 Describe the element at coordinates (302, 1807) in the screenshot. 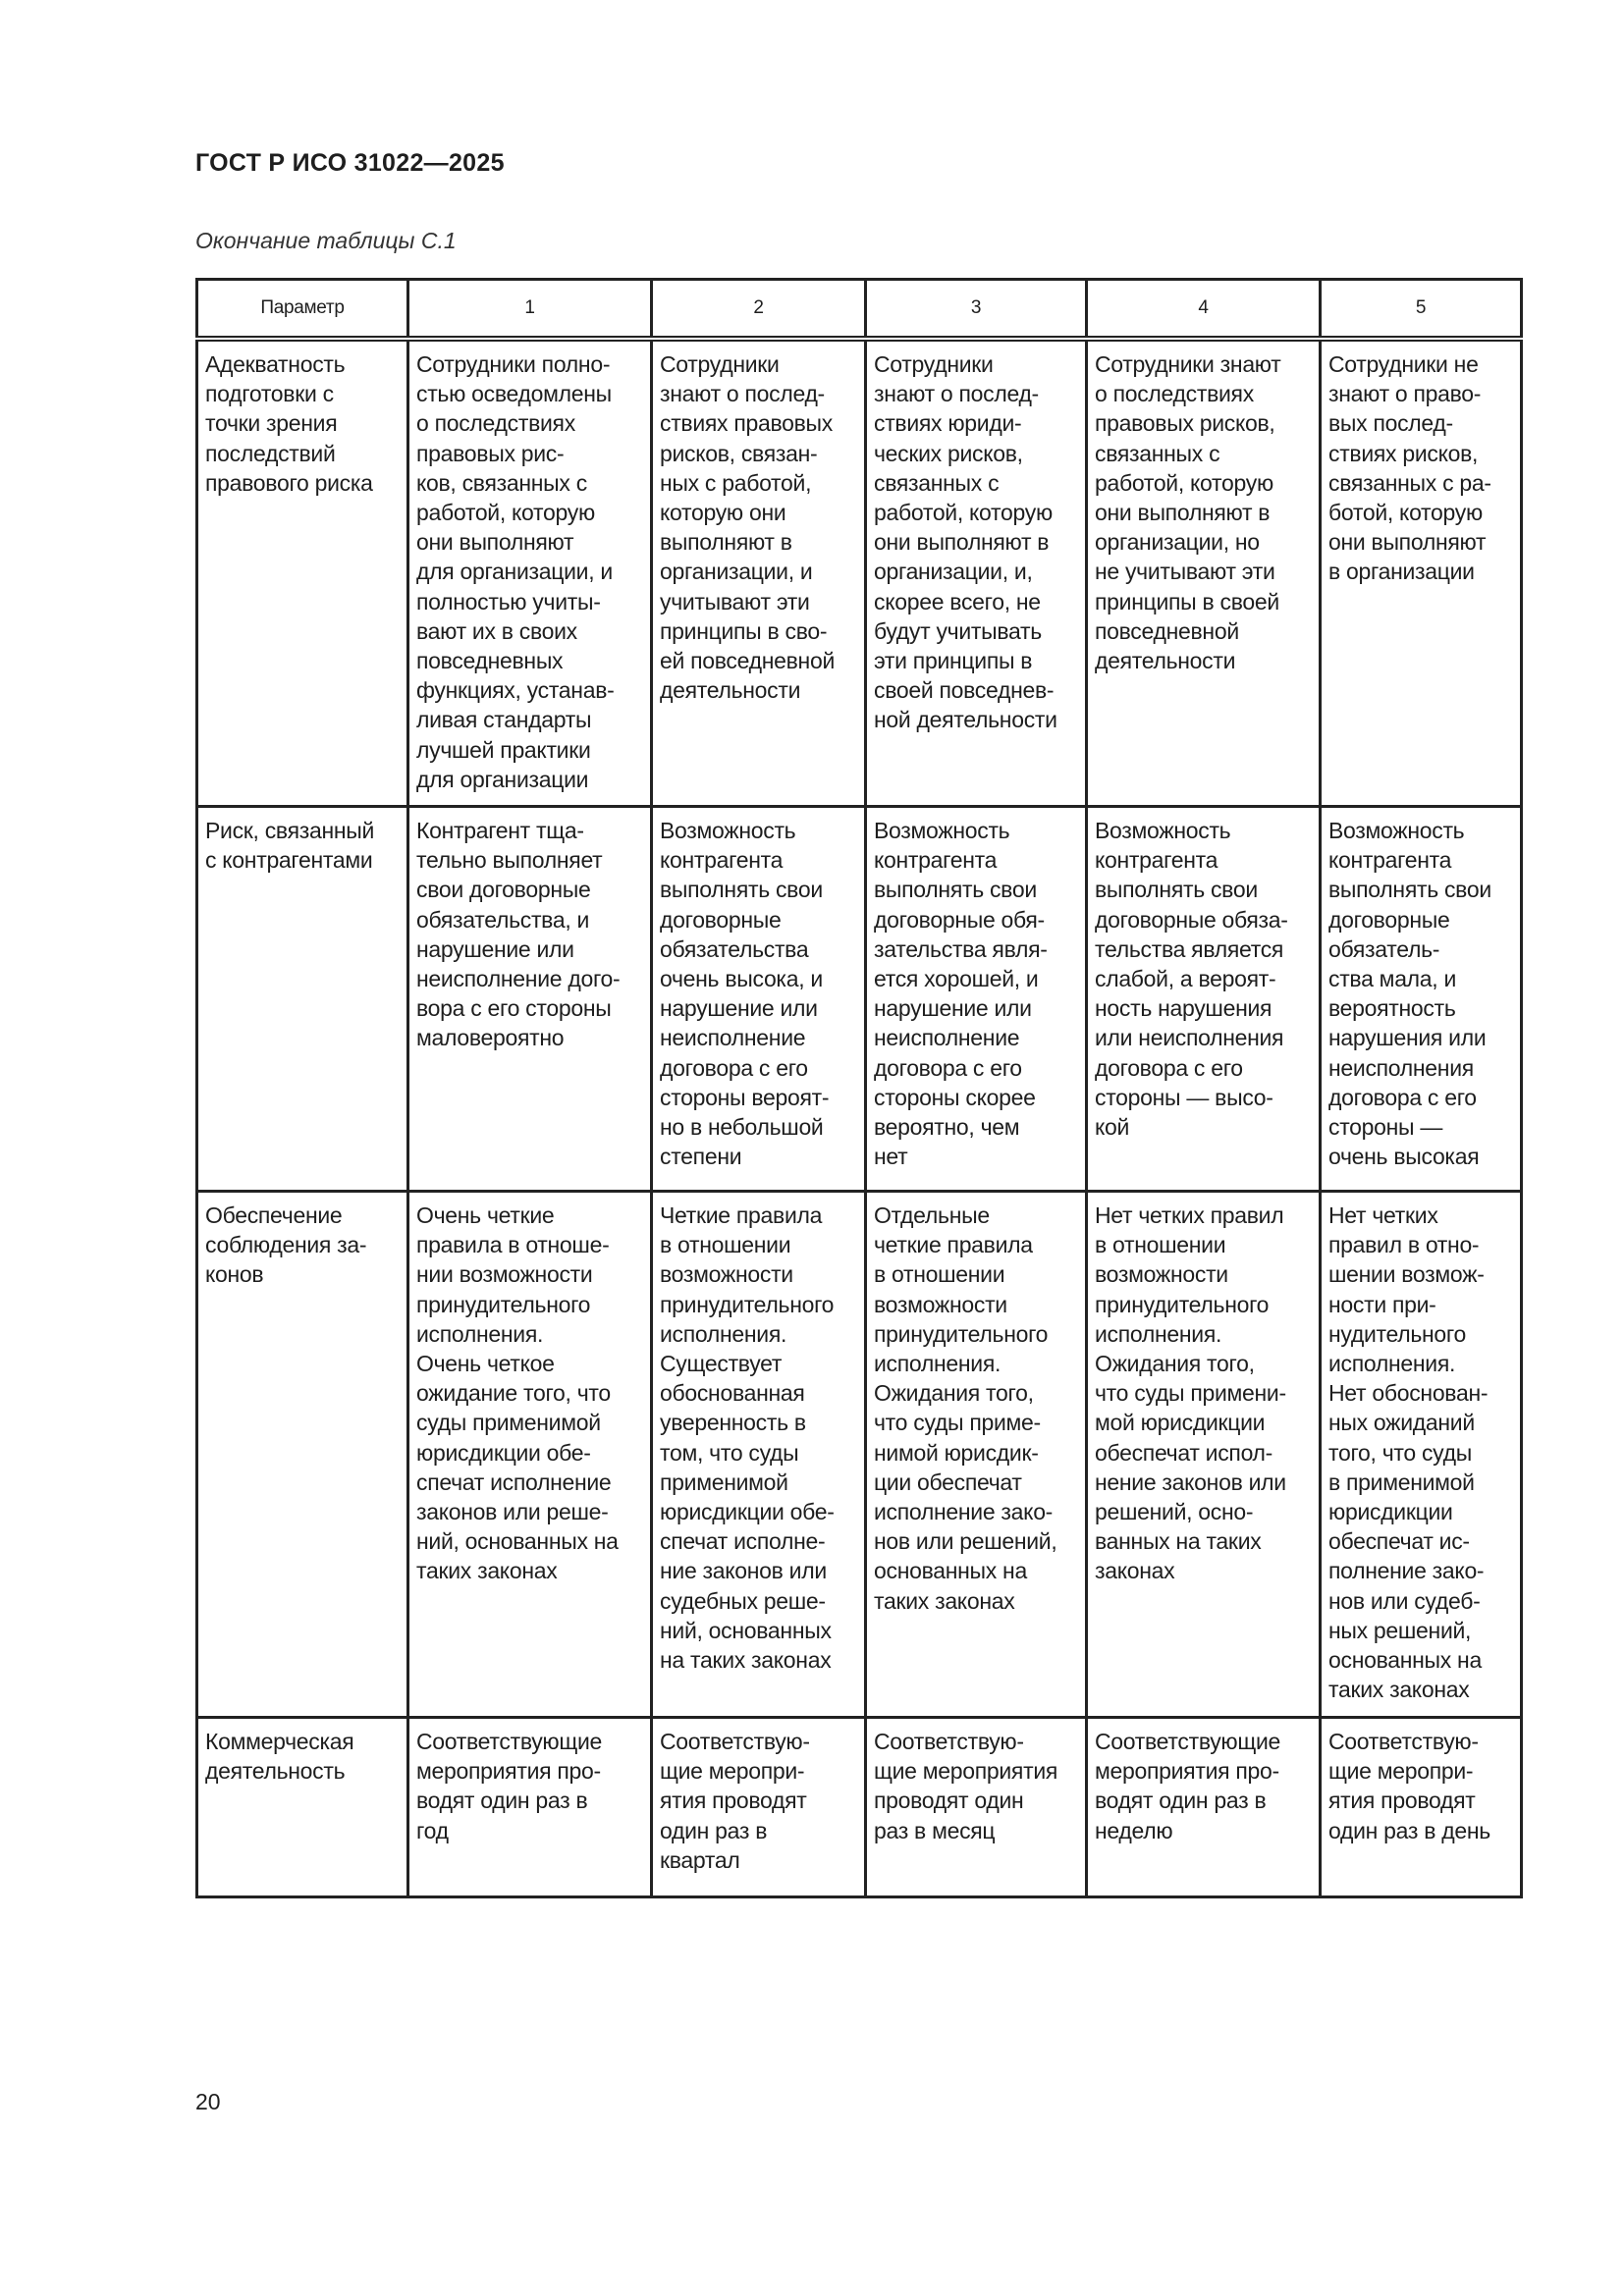

I see `parameter-cell: Коммерческая деятельность` at that location.